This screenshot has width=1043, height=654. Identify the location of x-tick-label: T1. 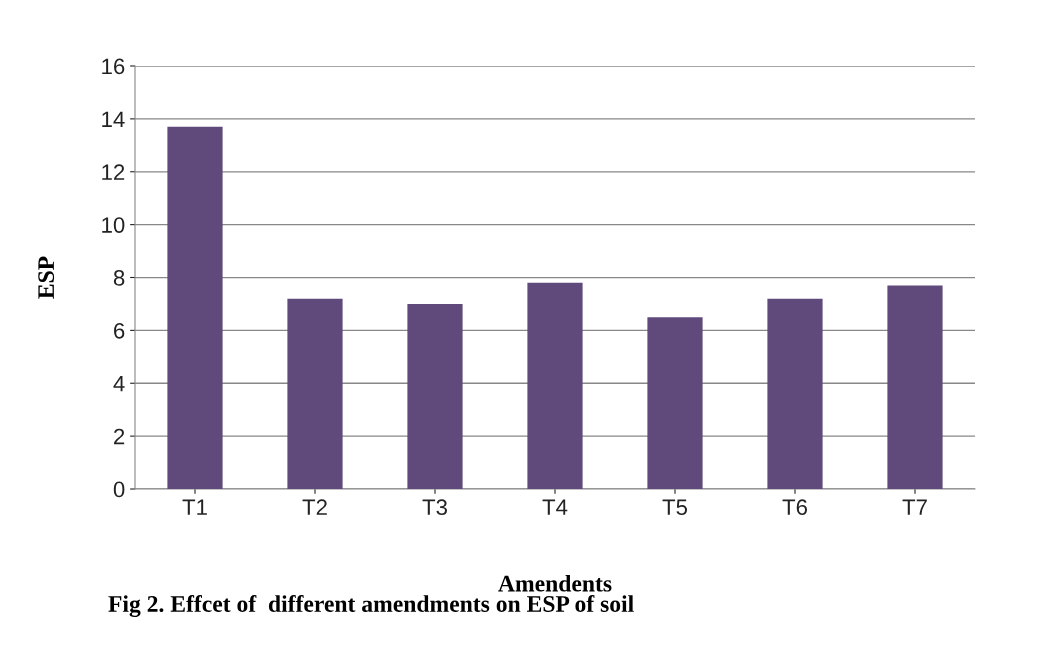
(194, 507).